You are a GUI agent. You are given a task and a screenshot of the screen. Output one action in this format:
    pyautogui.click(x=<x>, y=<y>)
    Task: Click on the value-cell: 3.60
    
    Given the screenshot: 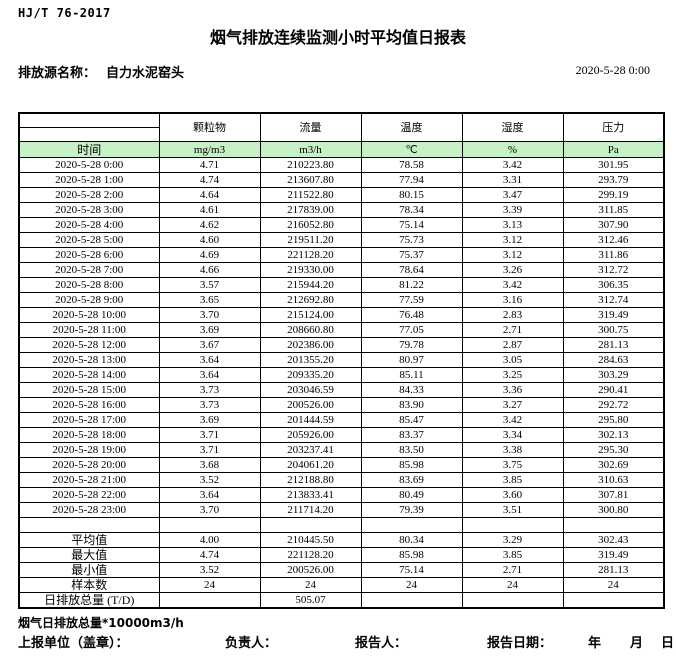 What is the action you would take?
    pyautogui.click(x=512, y=495)
    